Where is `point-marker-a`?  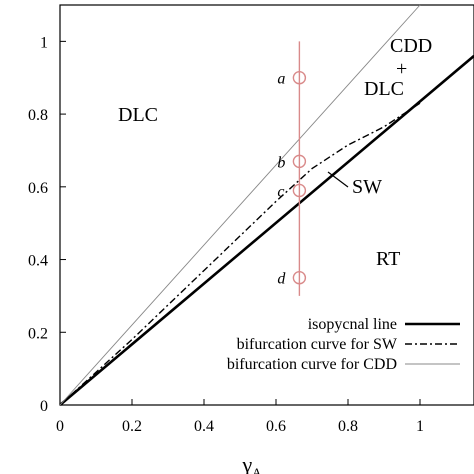
point-marker-a is located at coordinates (299, 78).